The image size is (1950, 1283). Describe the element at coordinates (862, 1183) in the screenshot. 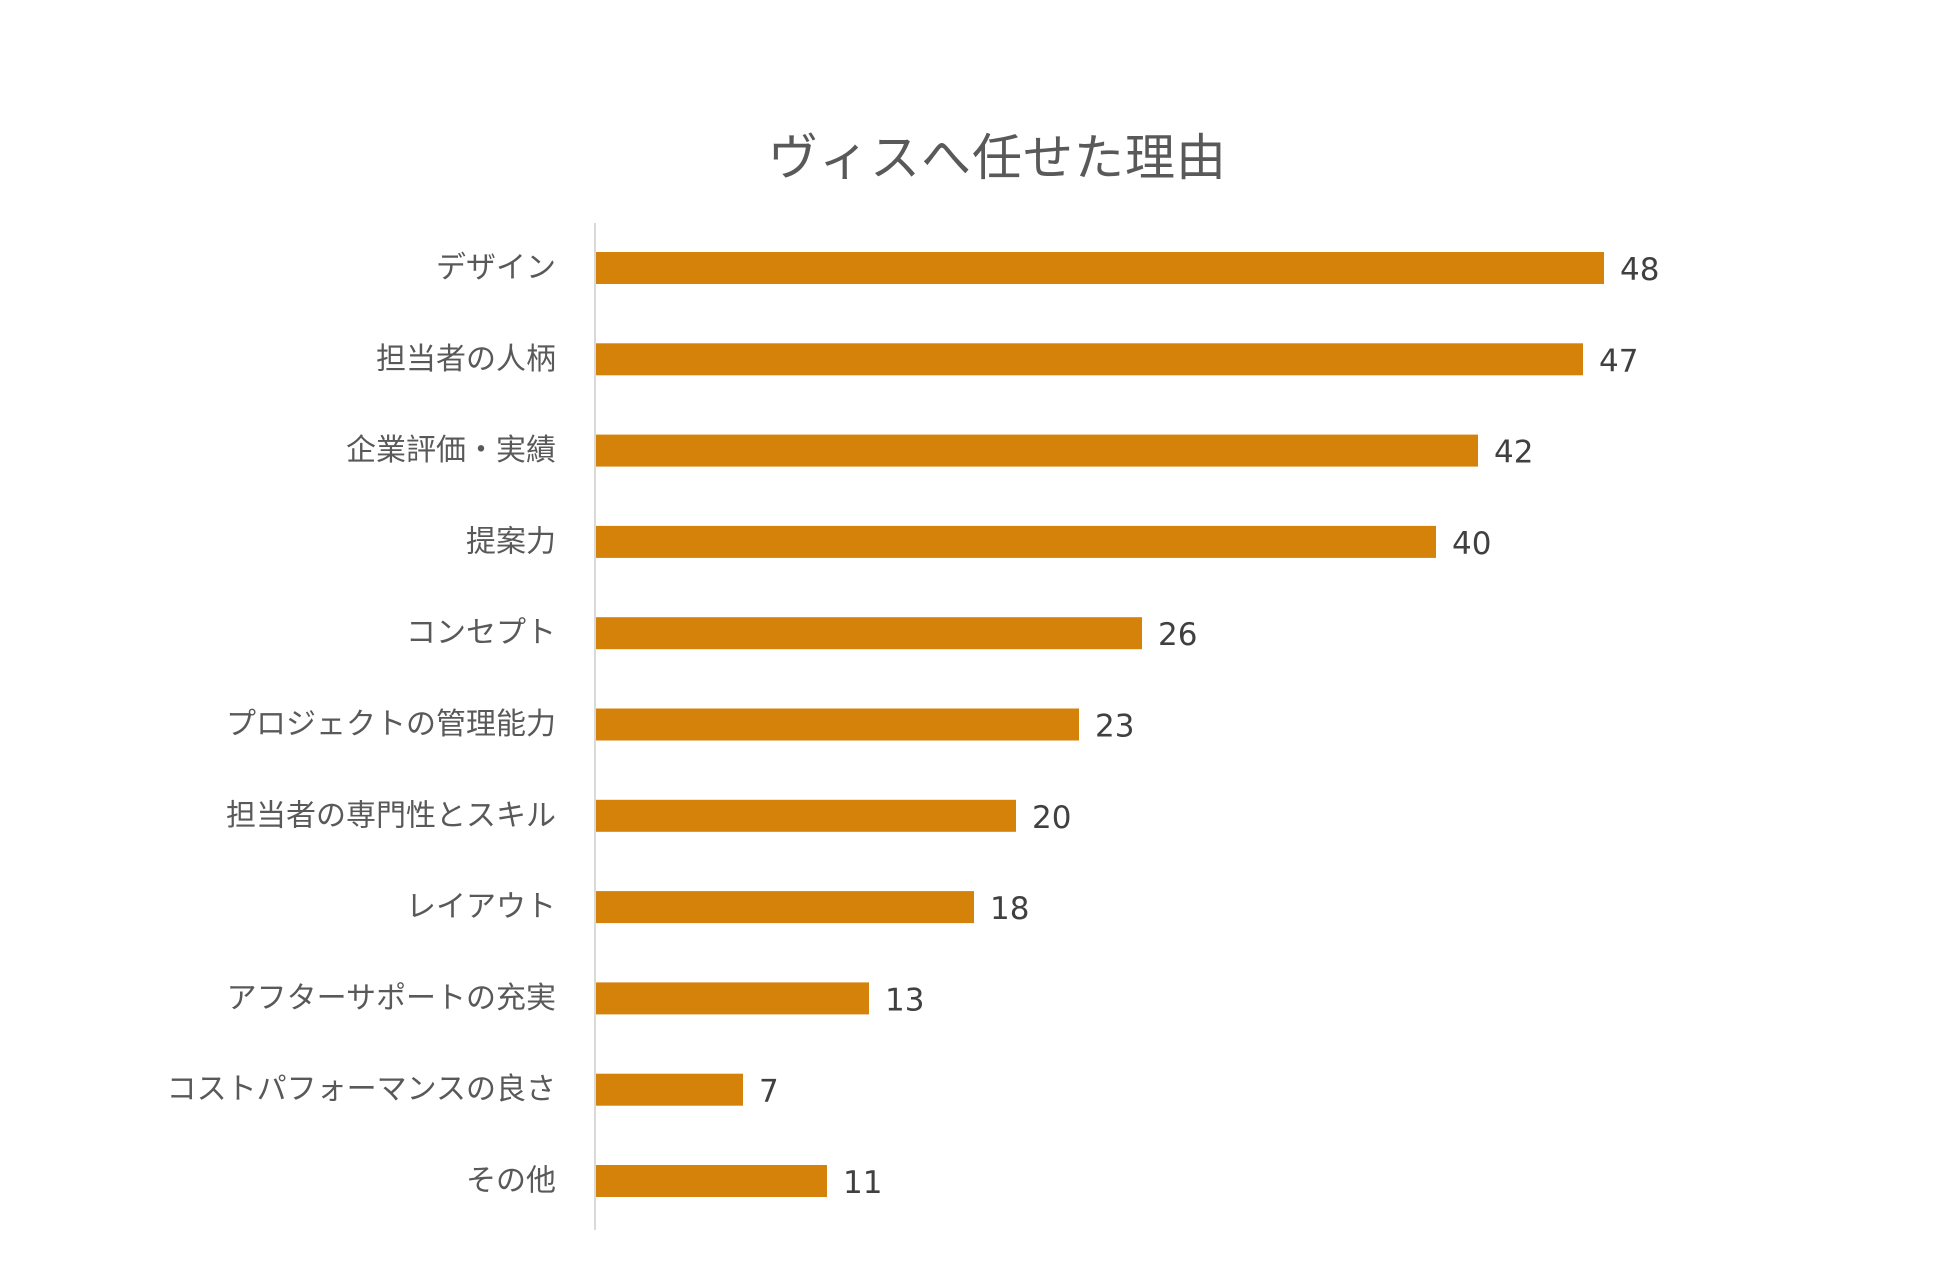

I see `value-label: 11` at that location.